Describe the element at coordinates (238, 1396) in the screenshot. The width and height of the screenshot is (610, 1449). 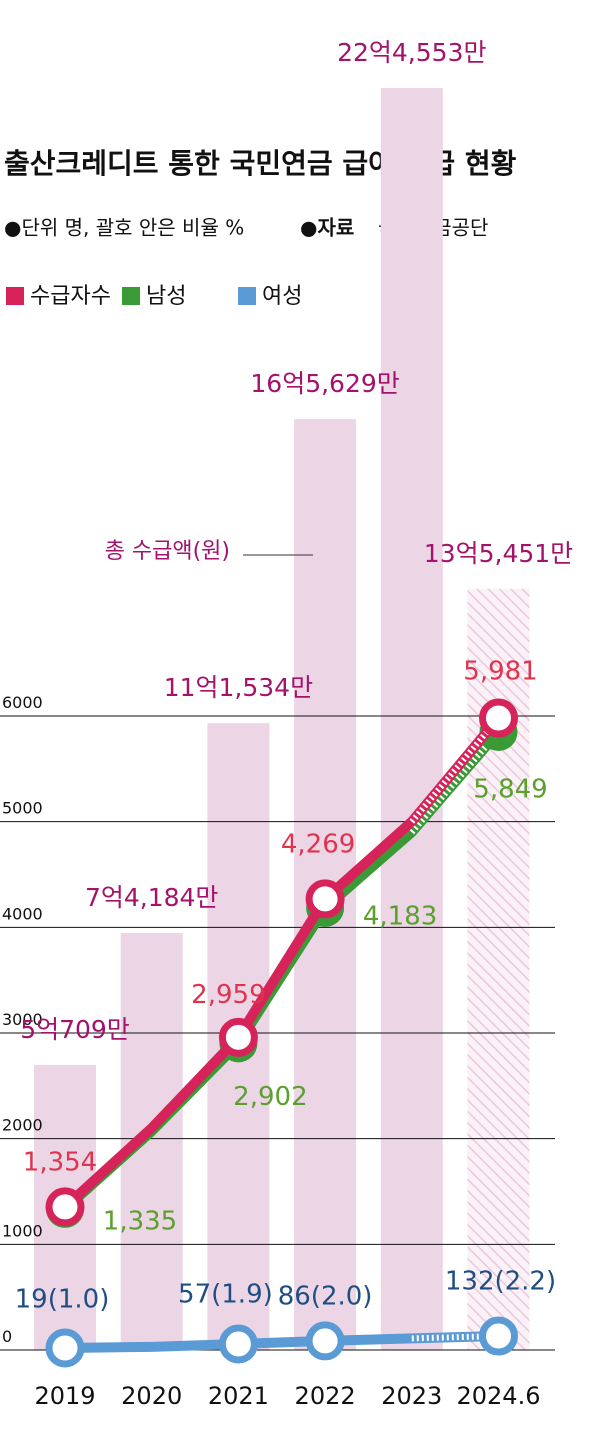
I see `x-tick-label: 2021` at that location.